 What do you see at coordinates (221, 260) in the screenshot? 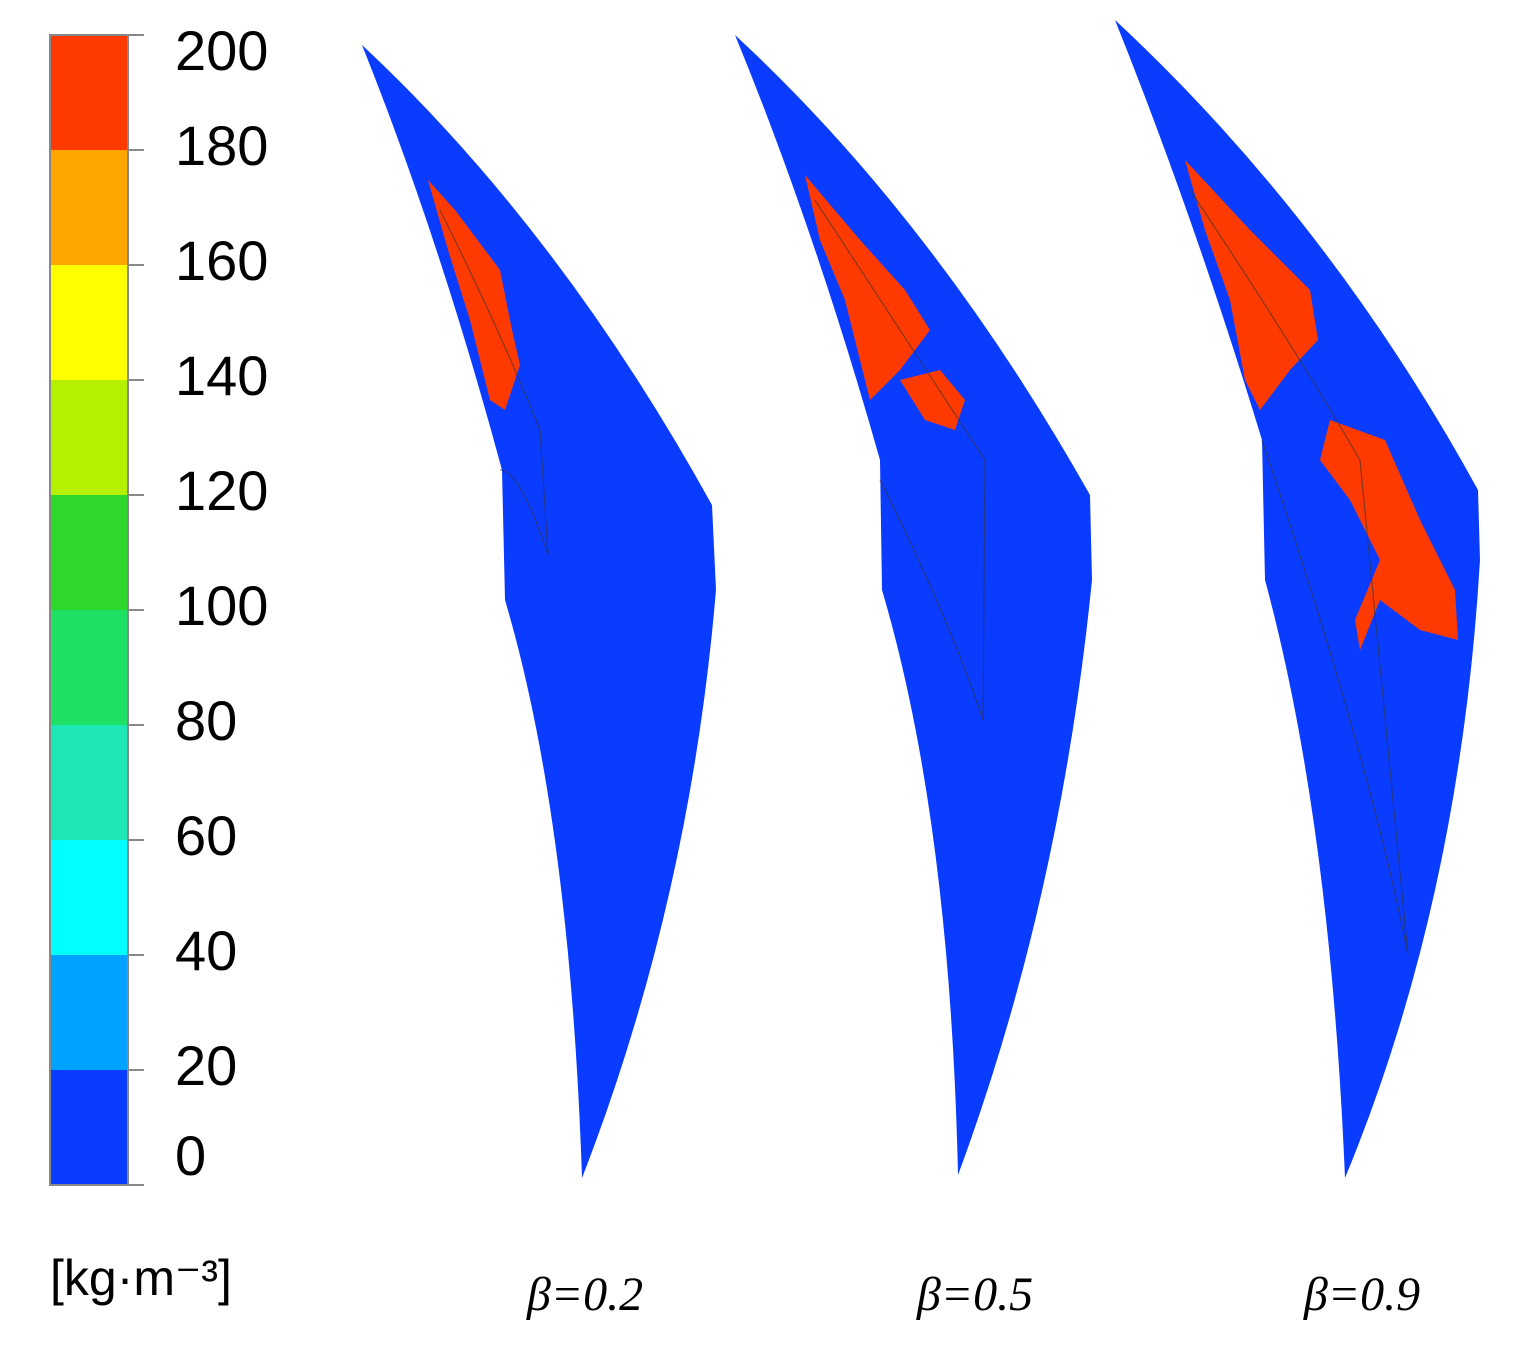
I see `tick-label: 160` at bounding box center [221, 260].